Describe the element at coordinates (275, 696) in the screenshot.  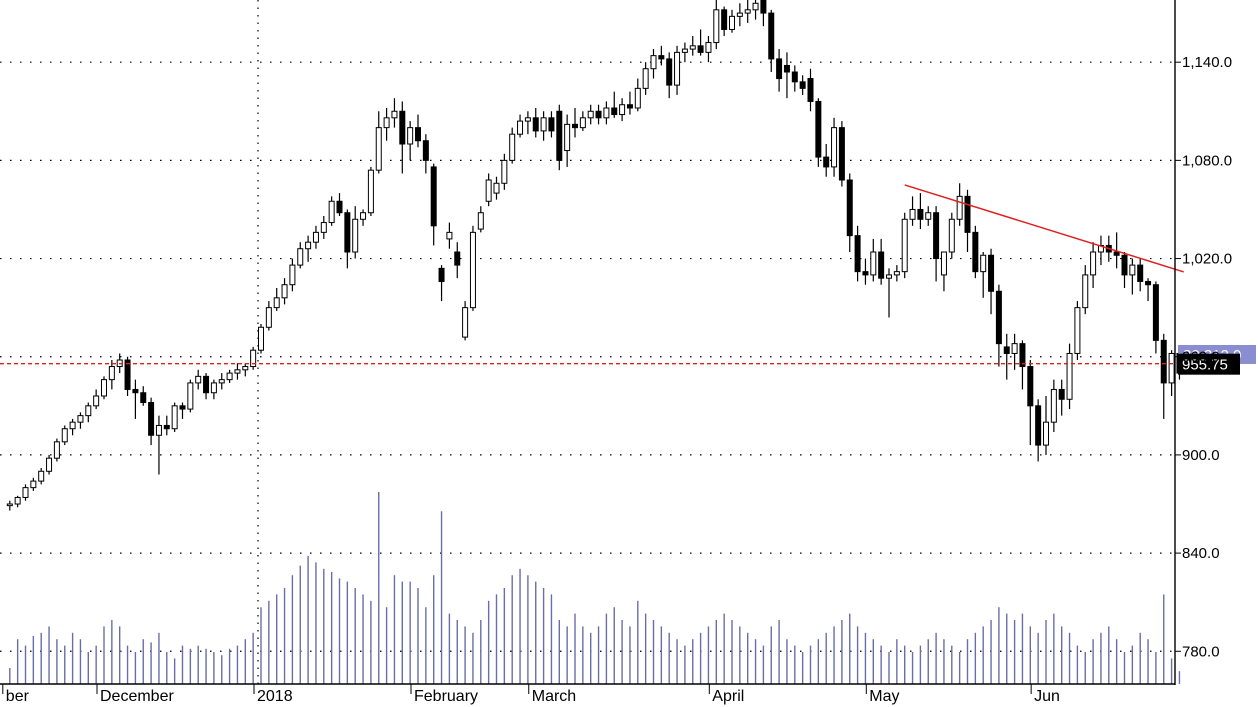
I see `x-month-label: 2018` at that location.